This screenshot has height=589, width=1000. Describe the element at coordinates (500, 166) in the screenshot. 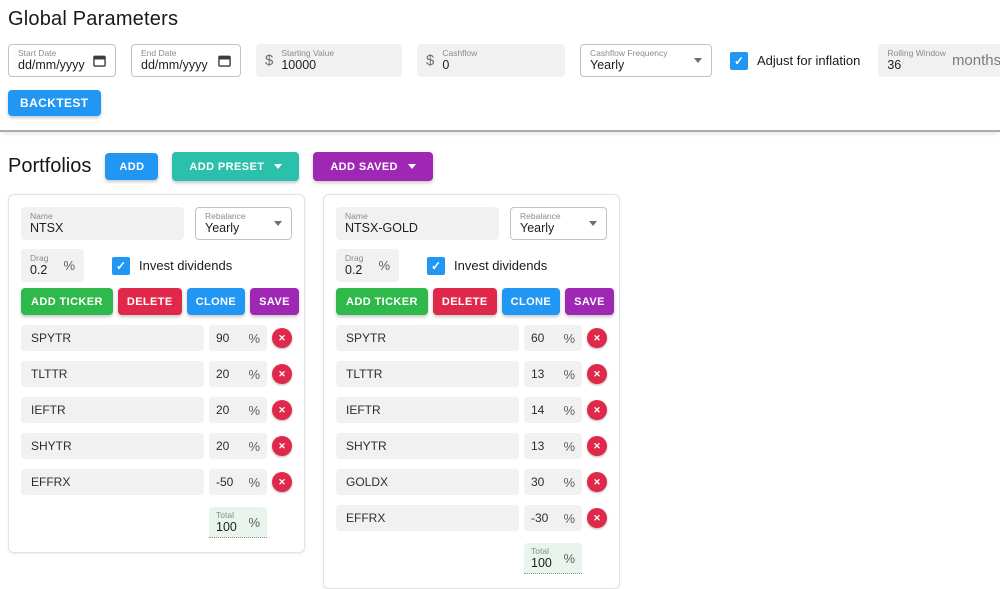

I see `portfolios-header: Portfolios ADD ADD PRESET ADD SAVED` at that location.